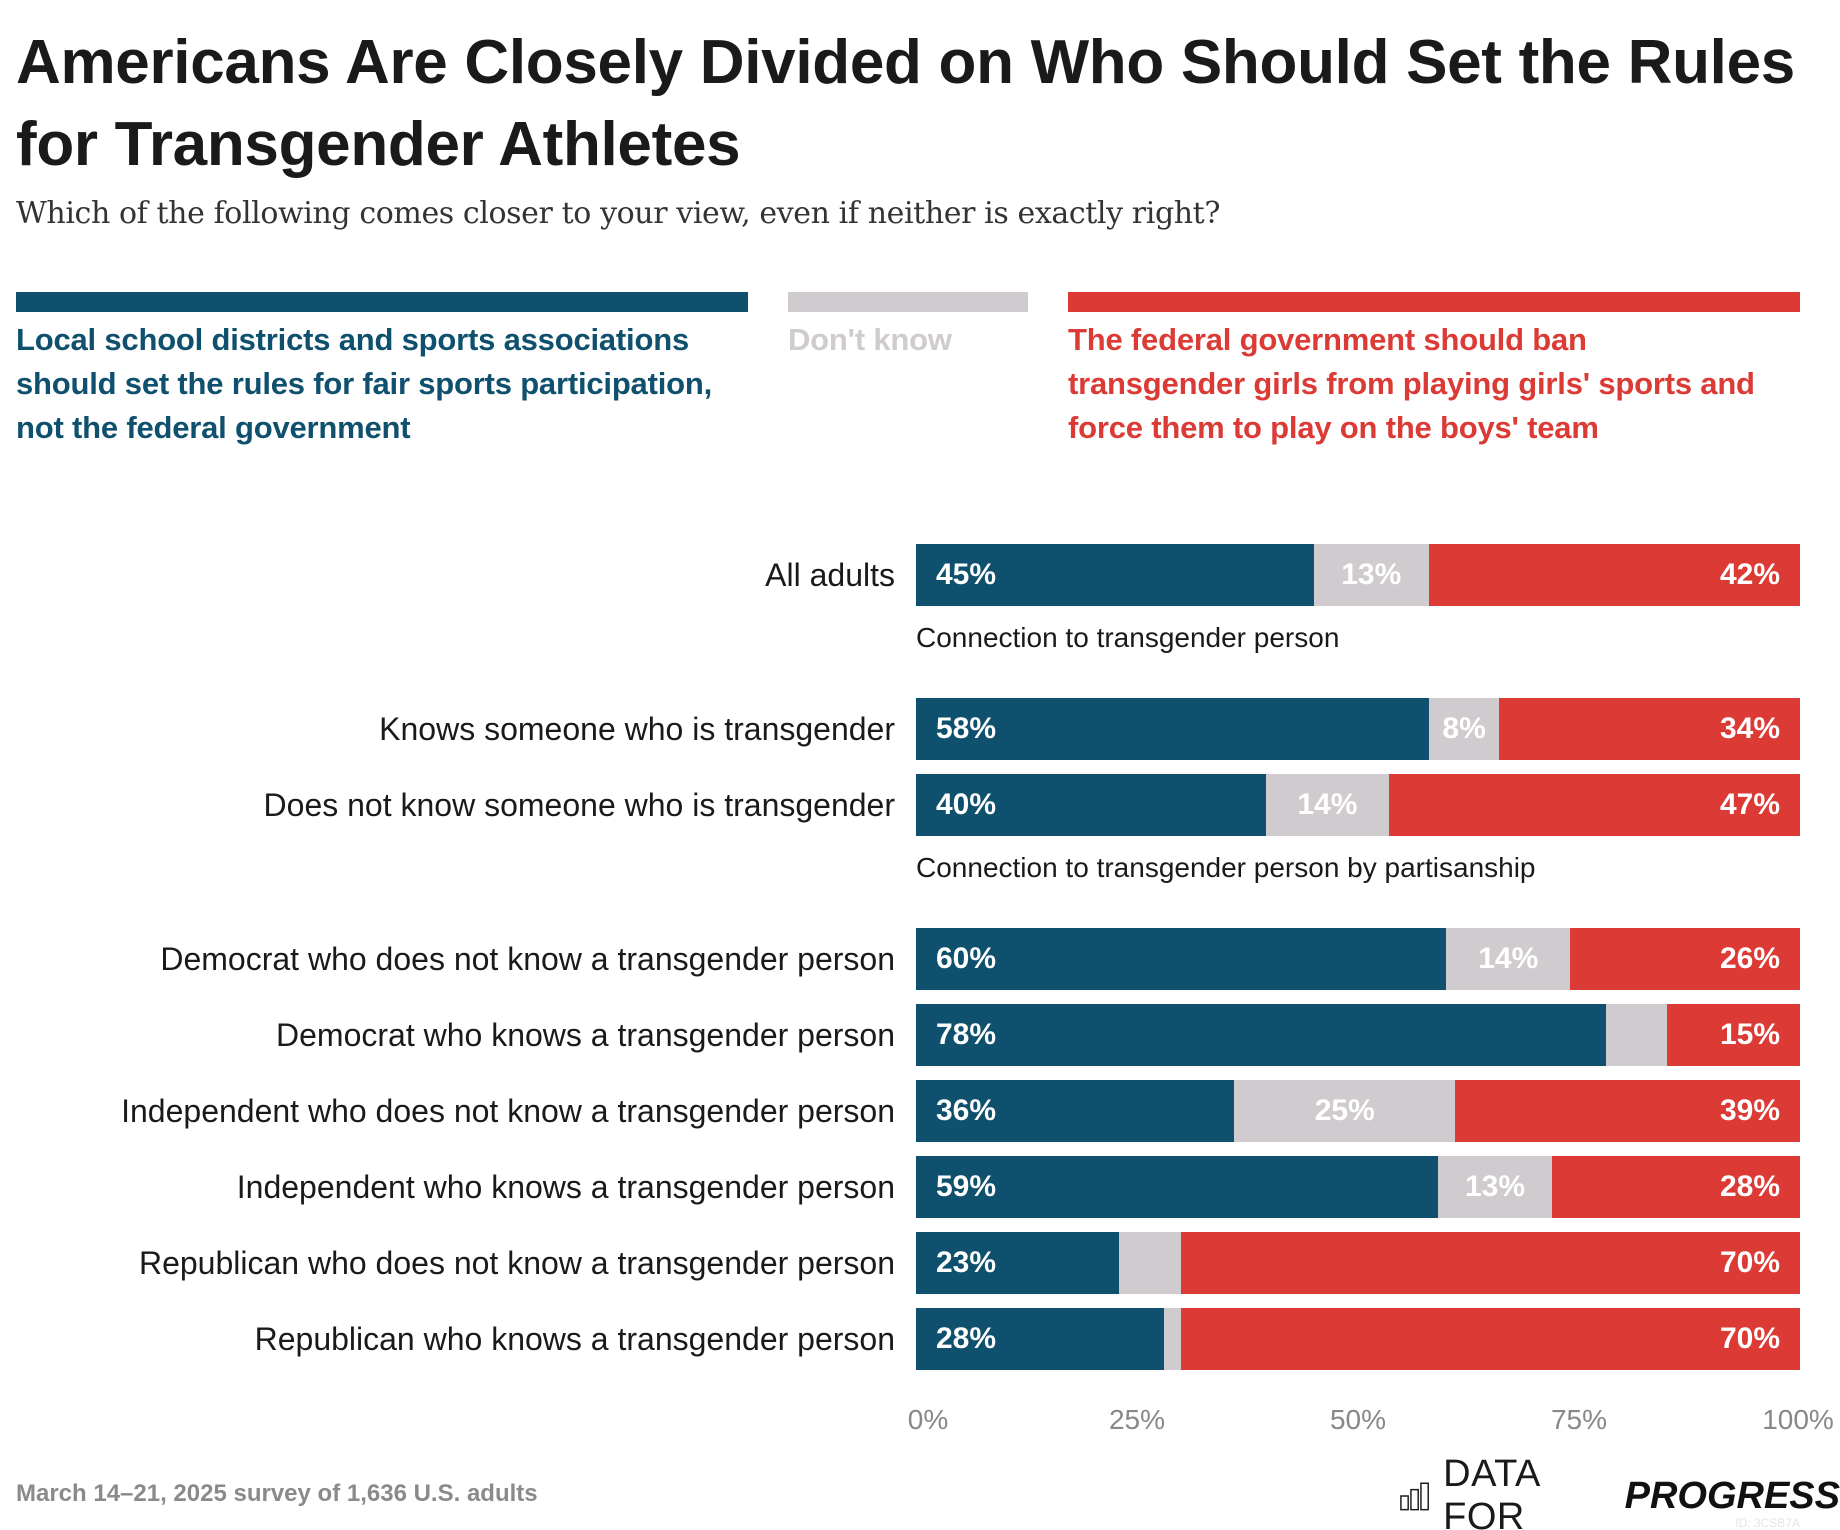 The width and height of the screenshot is (1840, 1530). Describe the element at coordinates (966, 1262) in the screenshot. I see `data-label-local: 23%` at that location.